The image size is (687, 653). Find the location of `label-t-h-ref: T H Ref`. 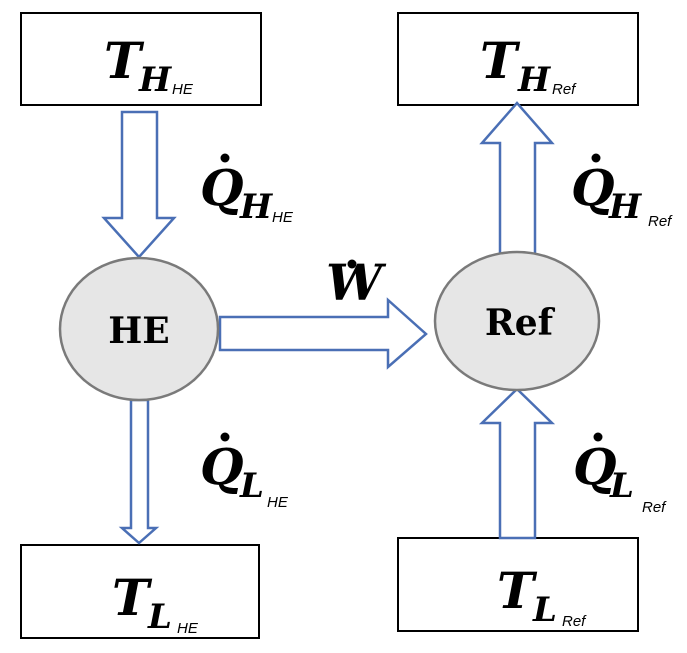

label-t-h-ref: T H Ref is located at coordinates (528, 65).